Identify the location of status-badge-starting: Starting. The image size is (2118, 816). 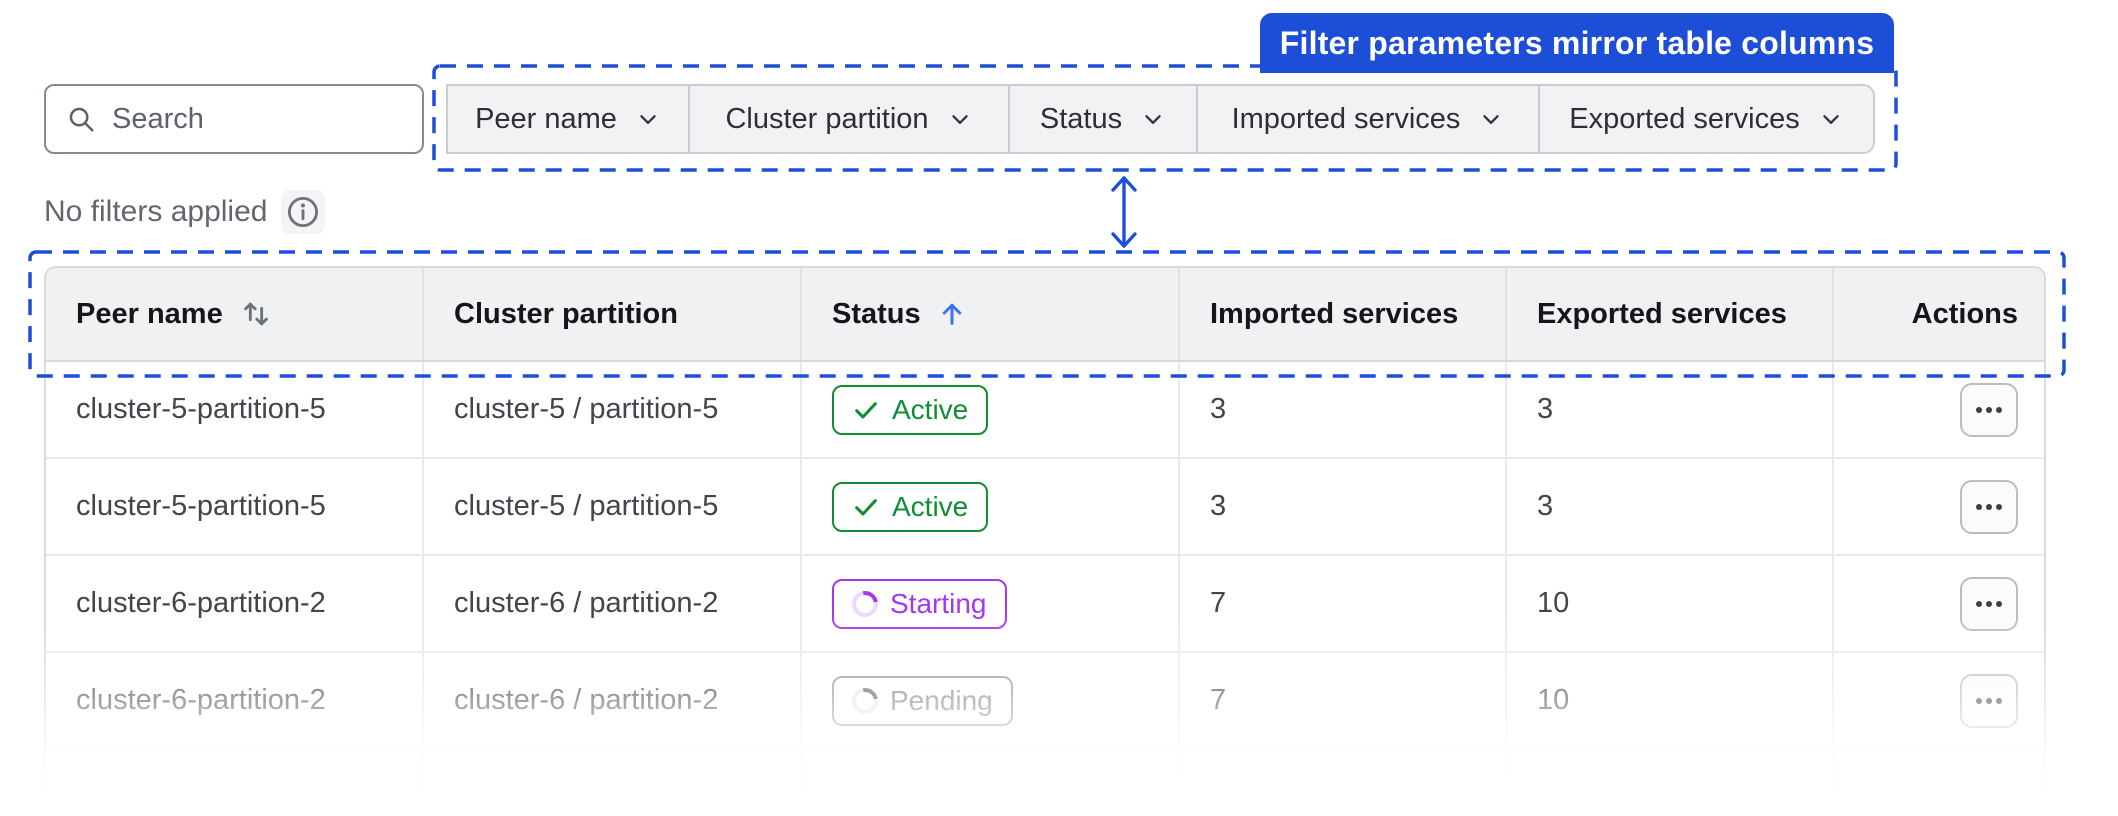
(919, 603).